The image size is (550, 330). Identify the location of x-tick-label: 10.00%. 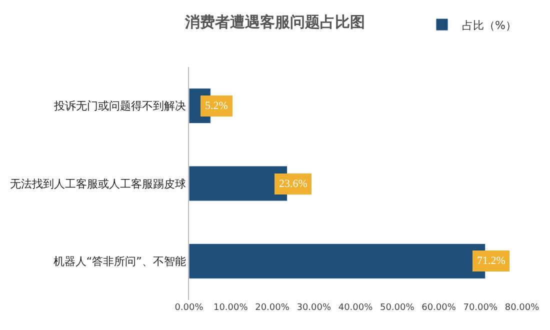
(230, 308).